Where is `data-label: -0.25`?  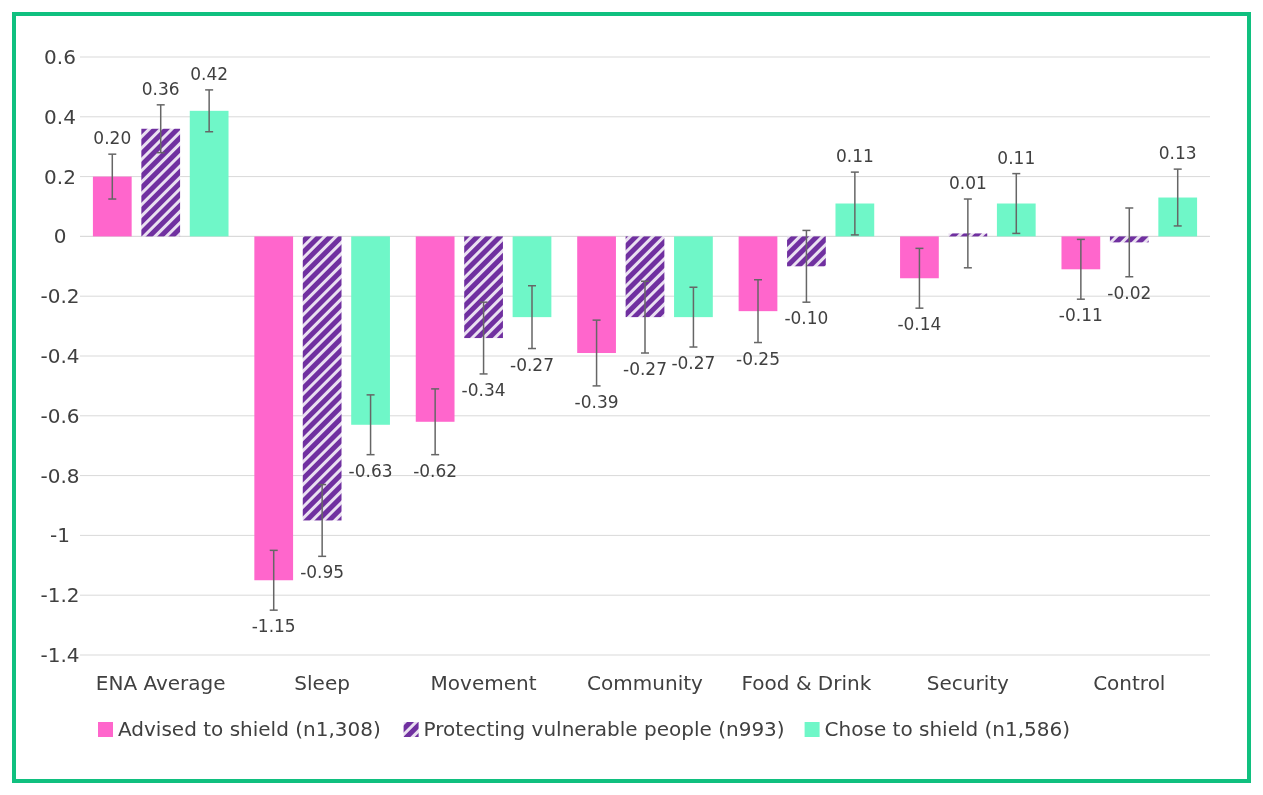 data-label: -0.25 is located at coordinates (758, 358).